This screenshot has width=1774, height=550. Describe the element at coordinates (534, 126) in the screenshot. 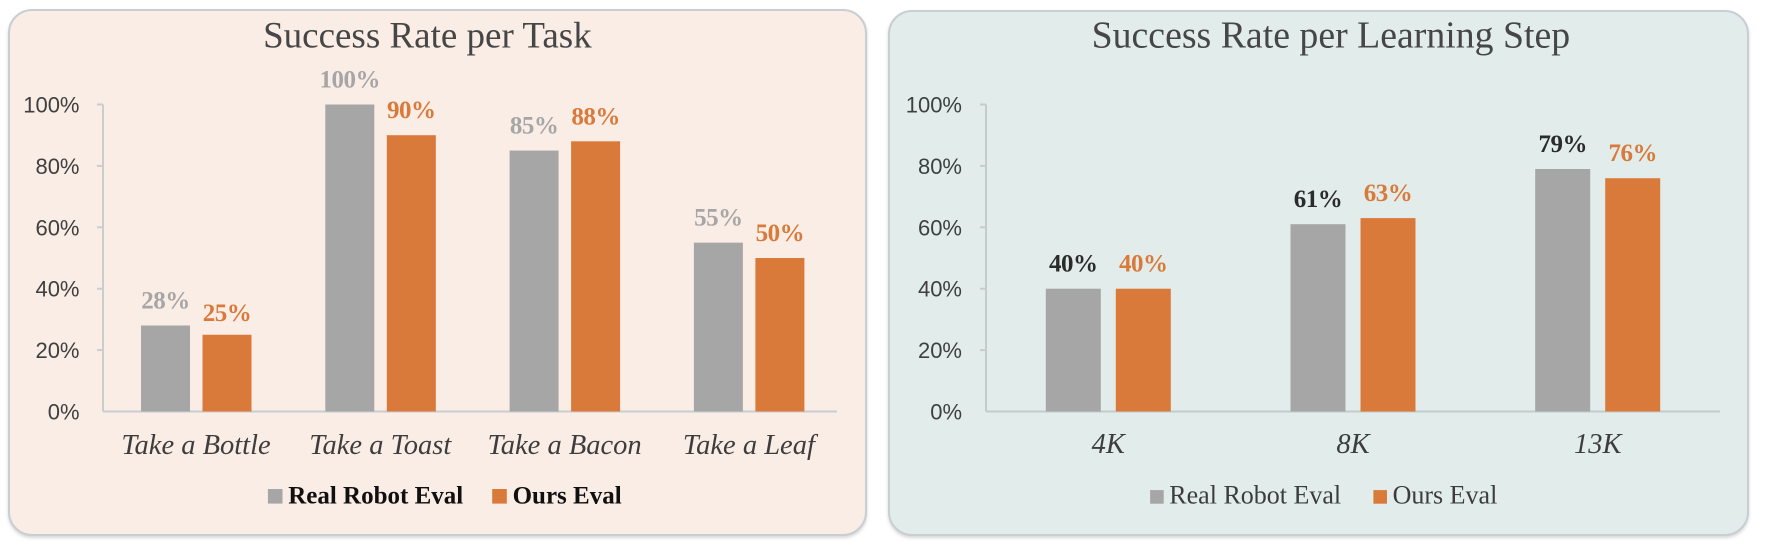

I see `svg-text: 85%` at that location.